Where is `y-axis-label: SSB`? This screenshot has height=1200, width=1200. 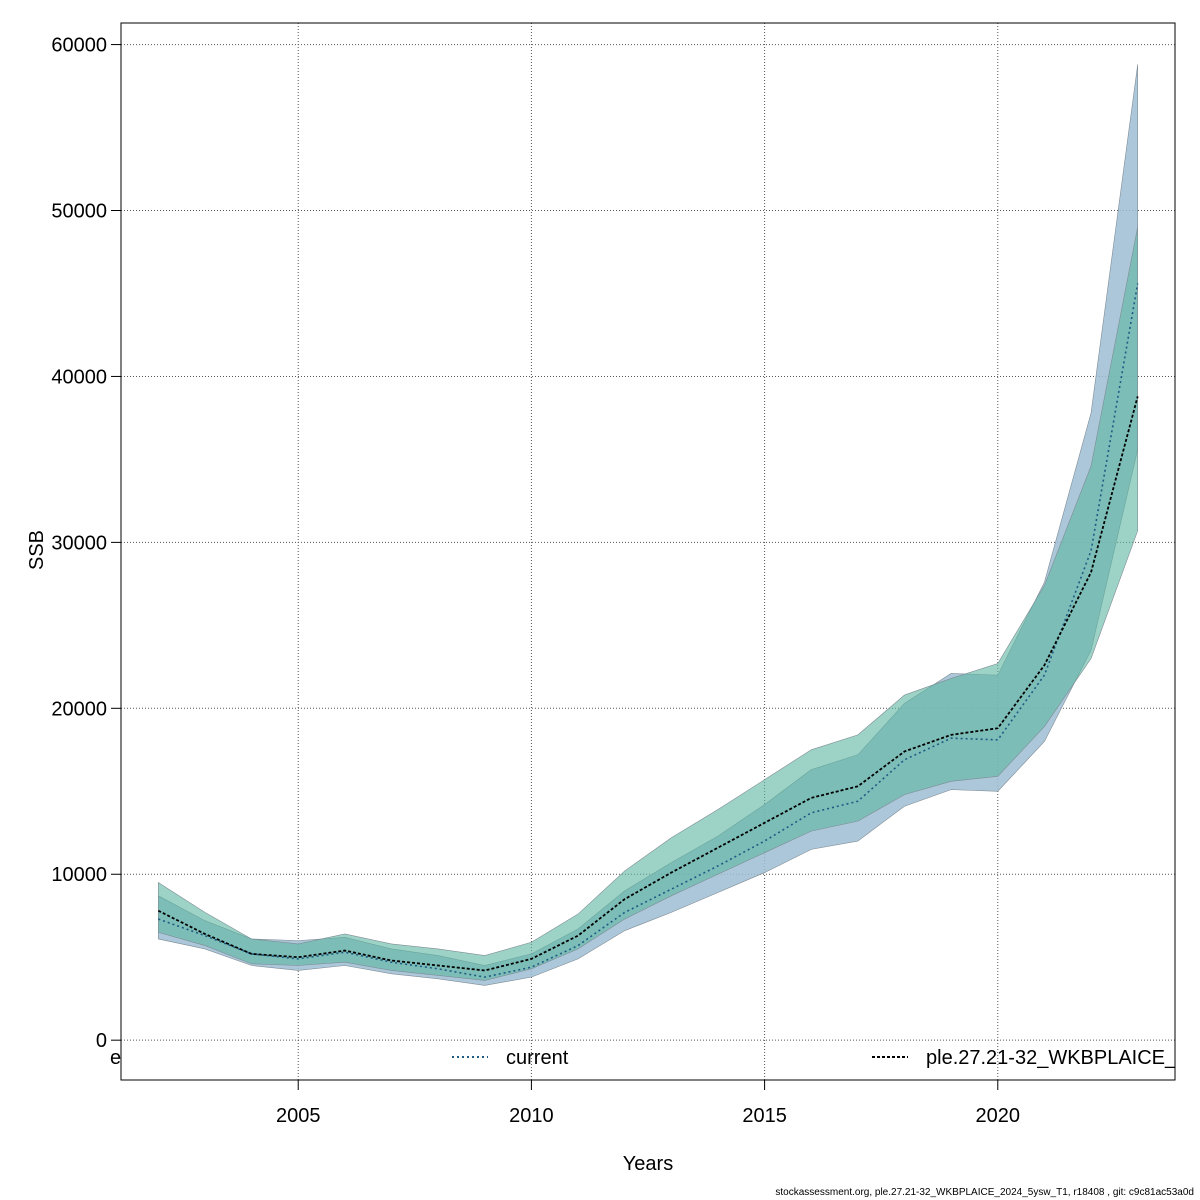 y-axis-label: SSB is located at coordinates (37, 550).